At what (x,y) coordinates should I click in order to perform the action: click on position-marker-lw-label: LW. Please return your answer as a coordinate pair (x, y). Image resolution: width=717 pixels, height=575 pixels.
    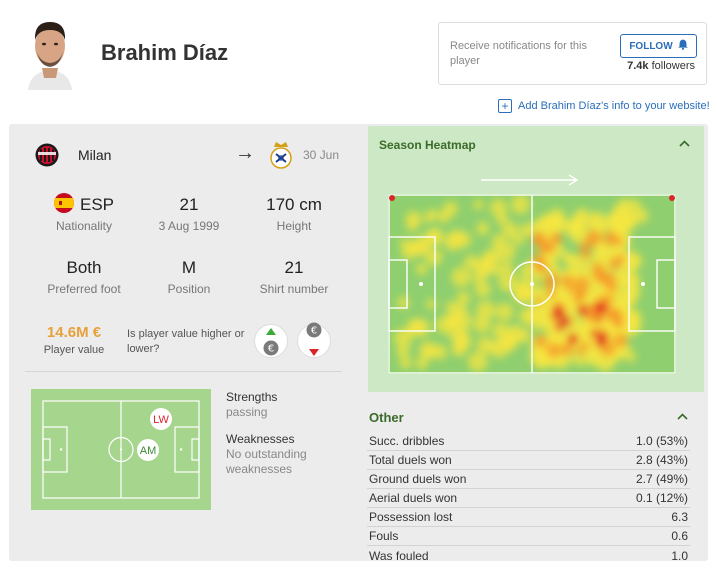
    Looking at the image, I should click on (161, 420).